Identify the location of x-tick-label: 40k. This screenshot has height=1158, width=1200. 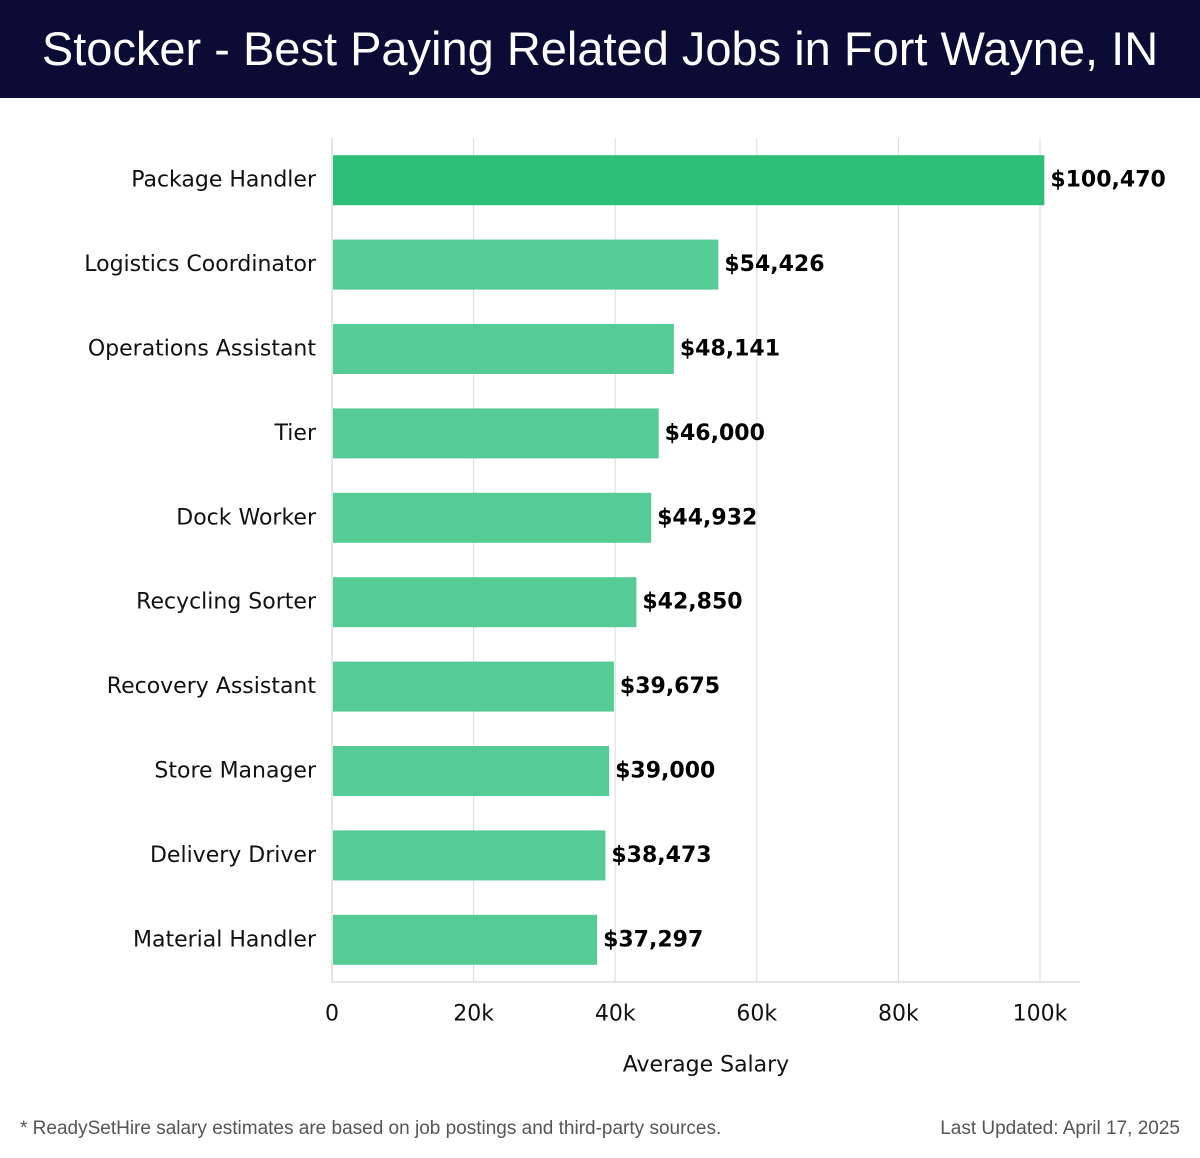
(615, 1014).